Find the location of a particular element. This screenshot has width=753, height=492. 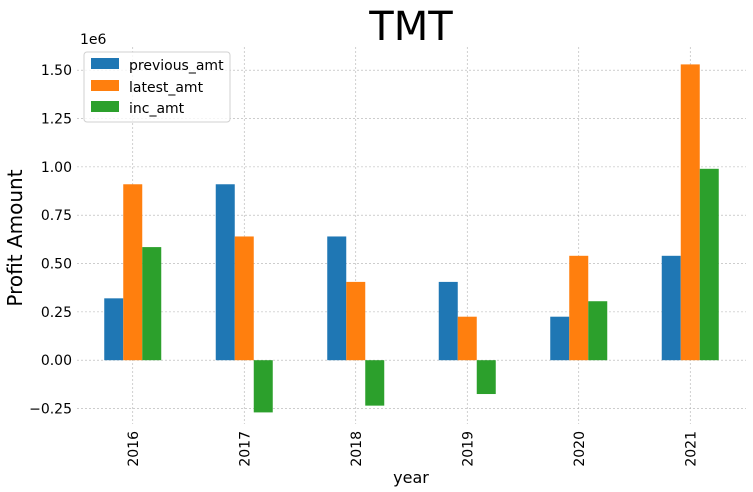

x-tick-label: 2020 is located at coordinates (580, 449).